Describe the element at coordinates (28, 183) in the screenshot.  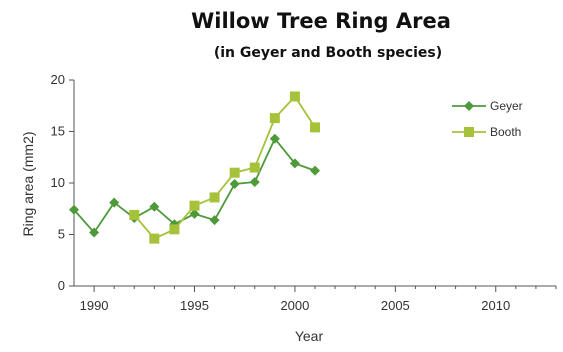
I see `y-axis-label: Ring area (mm2)` at that location.